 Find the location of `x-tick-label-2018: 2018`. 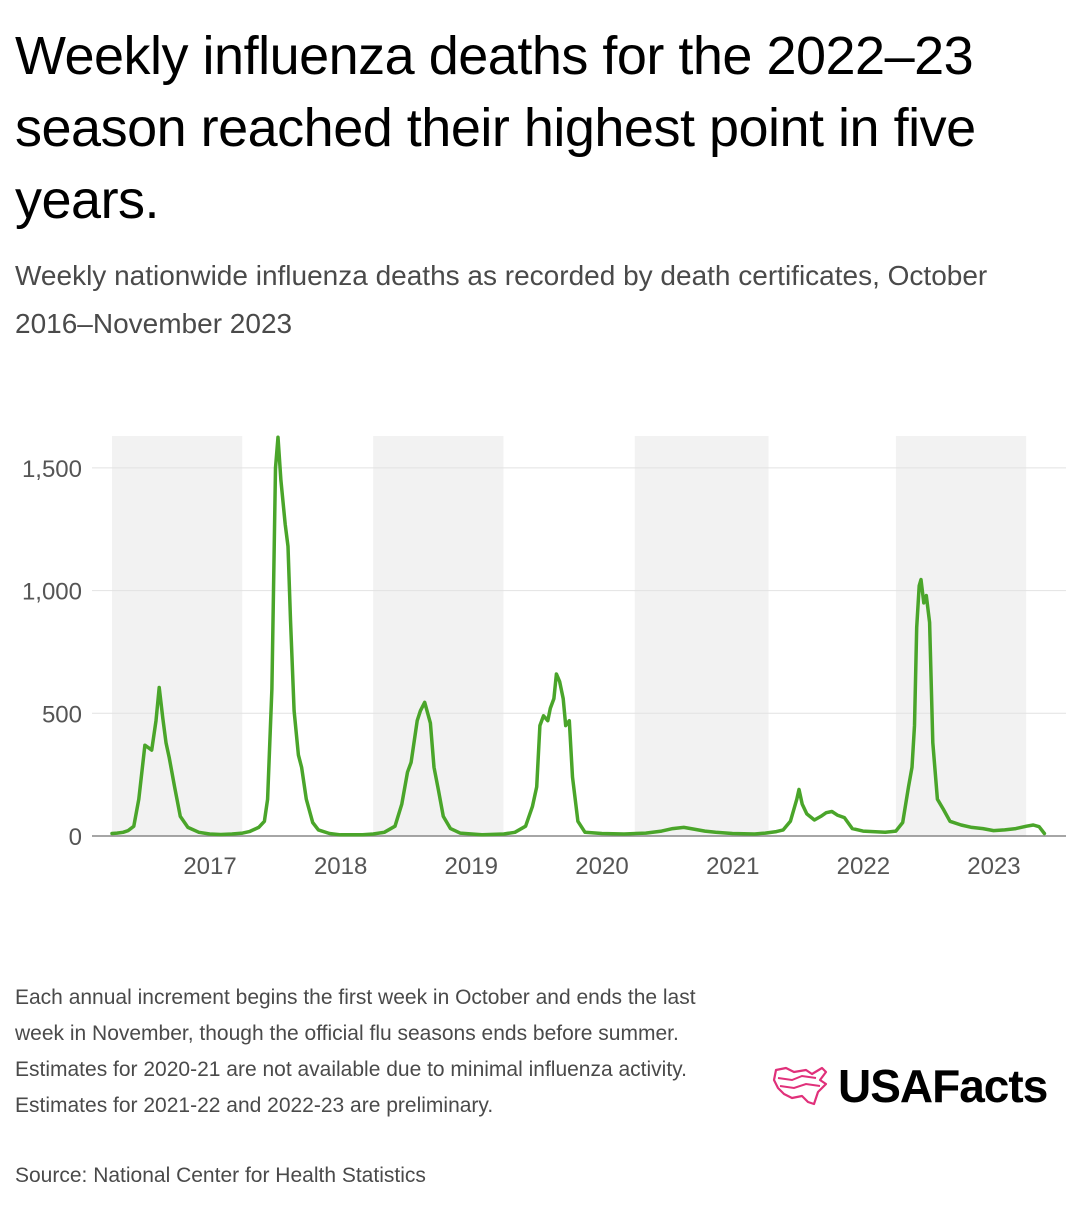

x-tick-label-2018: 2018 is located at coordinates (340, 866).